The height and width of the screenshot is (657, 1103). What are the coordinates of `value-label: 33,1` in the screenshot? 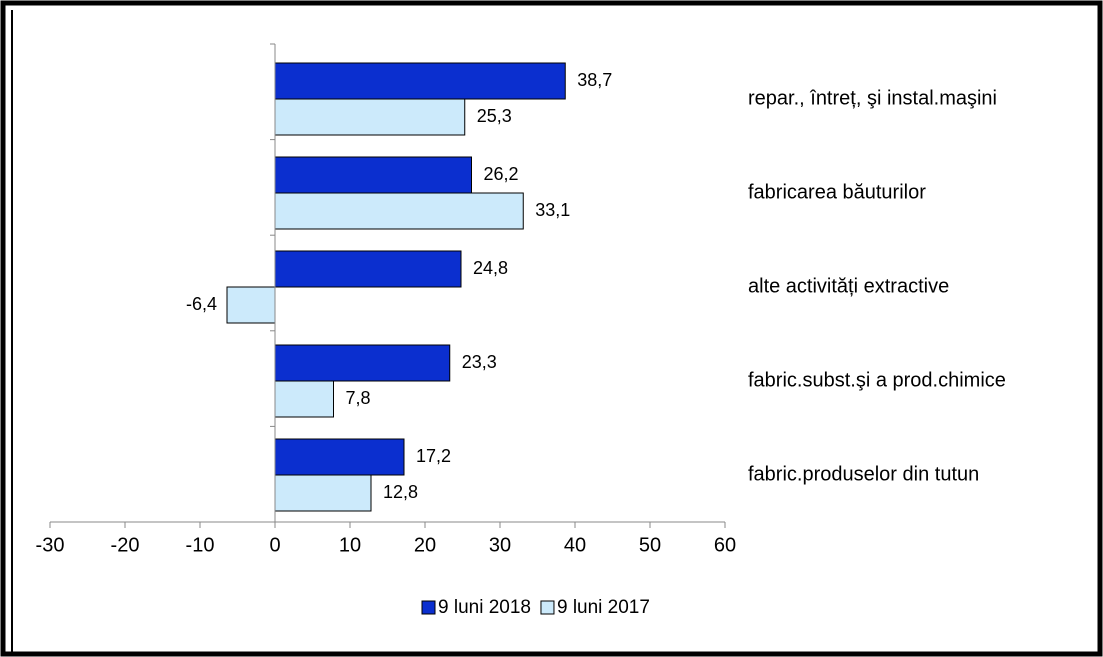 It's located at (552, 210).